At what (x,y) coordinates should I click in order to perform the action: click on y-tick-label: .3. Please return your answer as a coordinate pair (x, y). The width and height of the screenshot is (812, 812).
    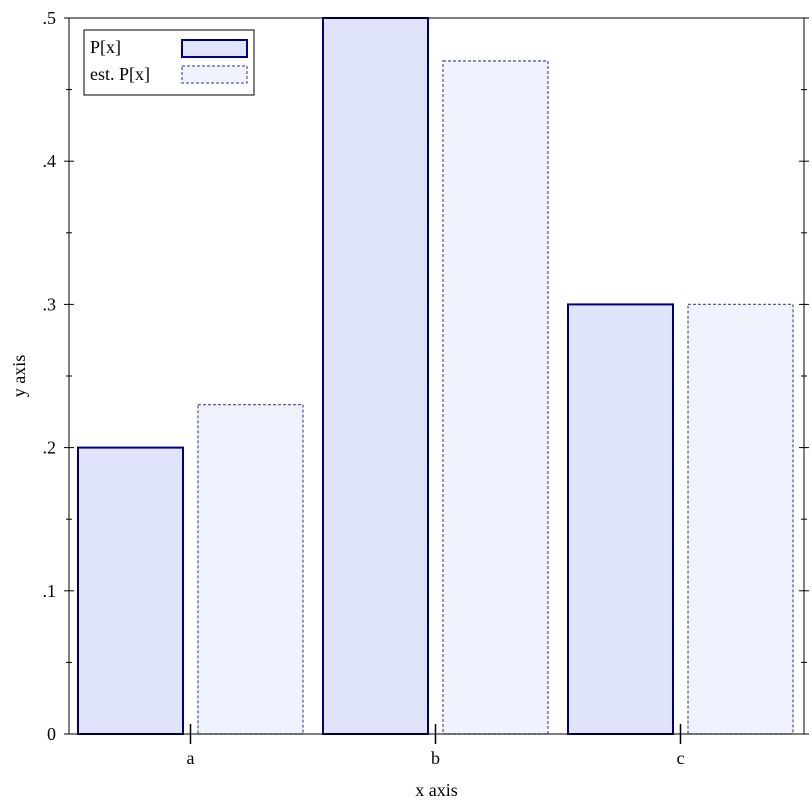
    Looking at the image, I should click on (50, 304).